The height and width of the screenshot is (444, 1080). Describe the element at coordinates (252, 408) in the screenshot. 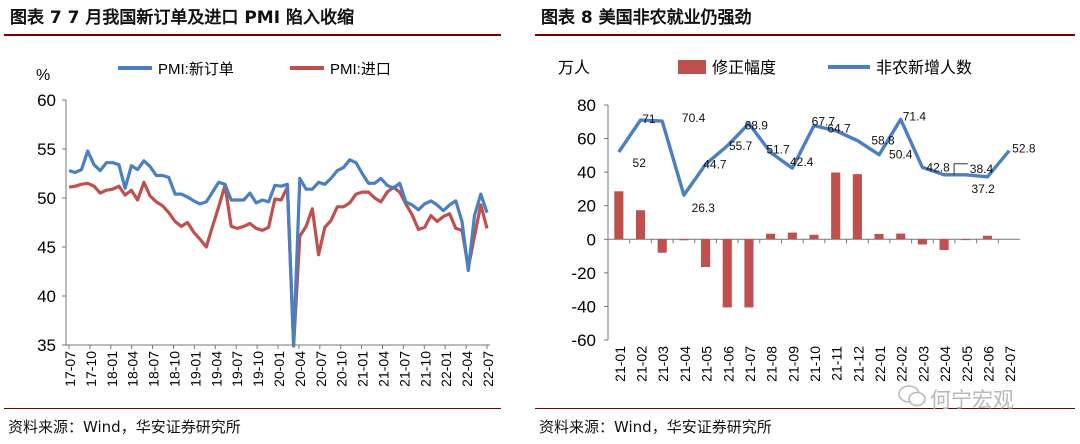

I see `left-bottom-rule` at that location.